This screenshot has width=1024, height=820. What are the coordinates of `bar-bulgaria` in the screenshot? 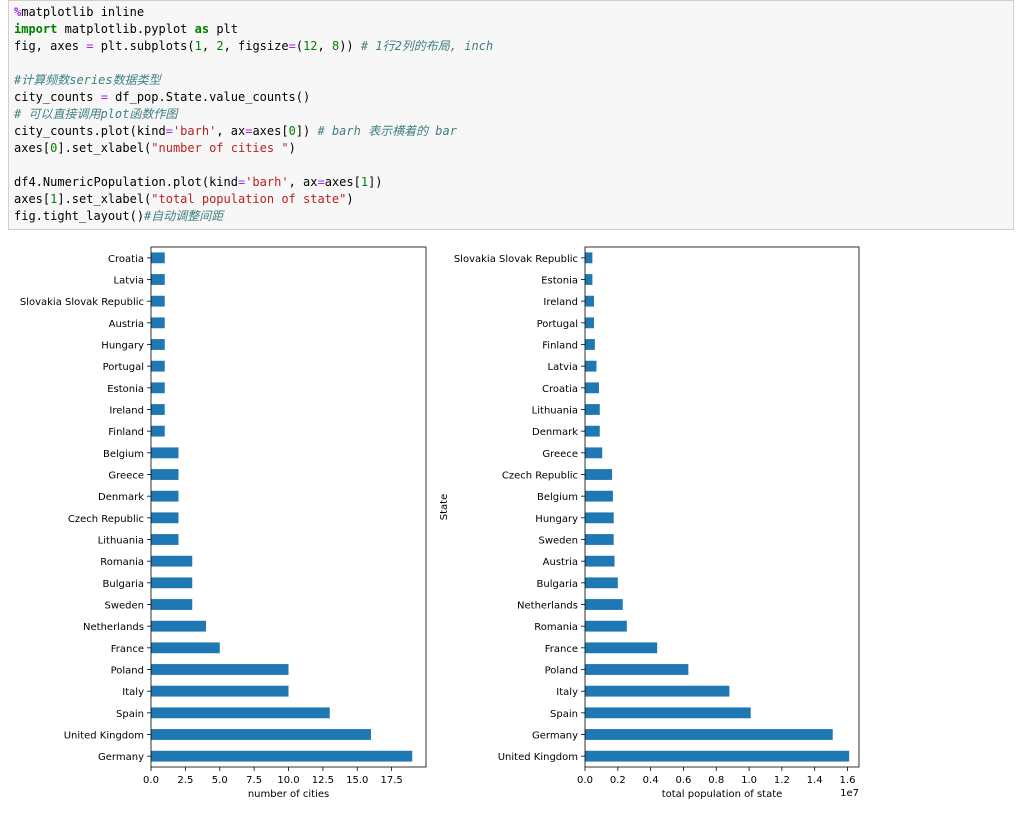 It's located at (172, 583).